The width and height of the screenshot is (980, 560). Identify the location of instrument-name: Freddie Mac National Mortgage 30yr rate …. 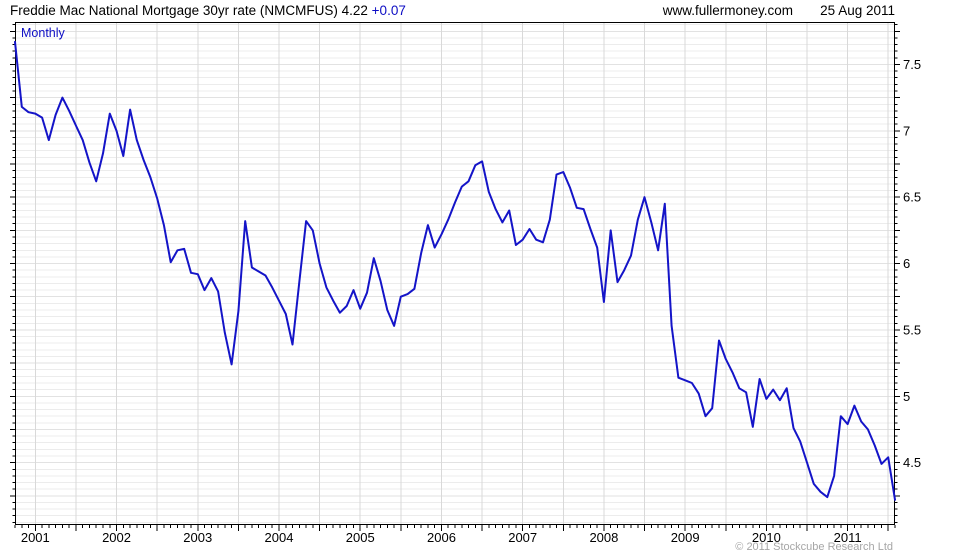
(174, 10).